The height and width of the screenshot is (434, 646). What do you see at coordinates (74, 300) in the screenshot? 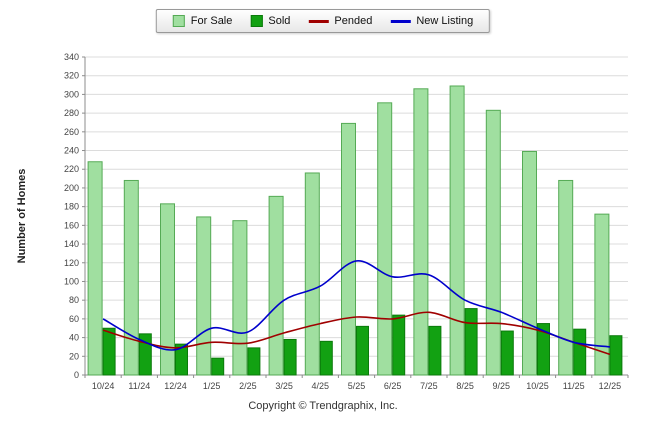
I see `y-tick-label: 80` at bounding box center [74, 300].